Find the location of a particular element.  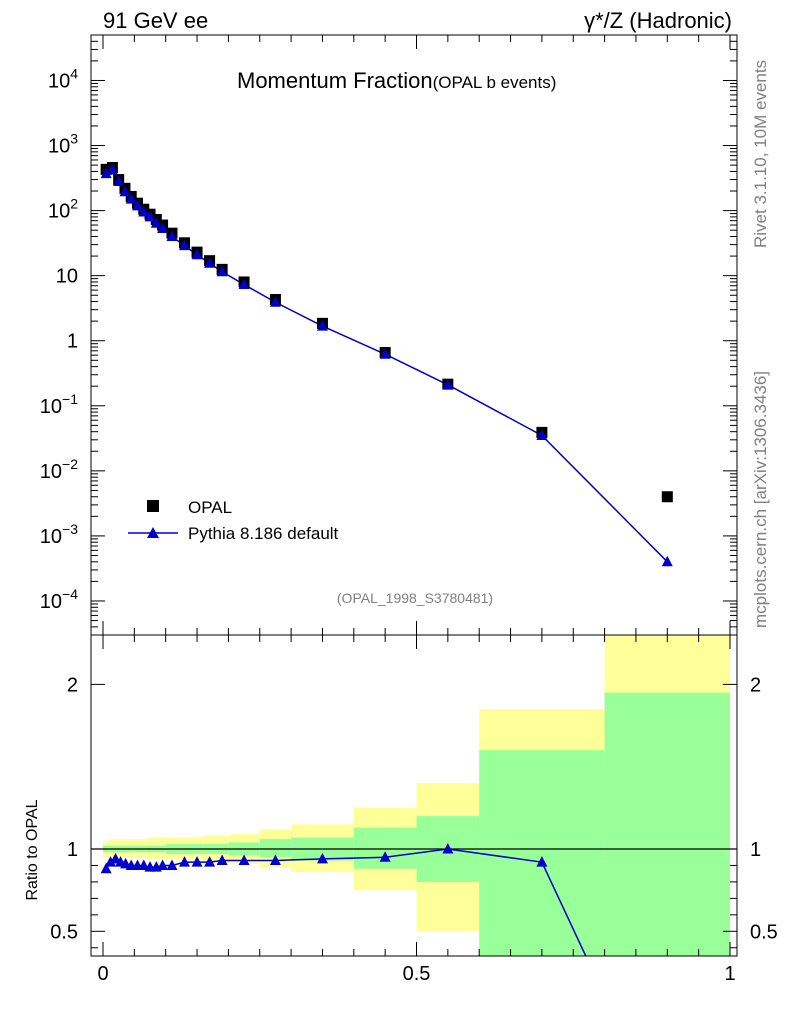

x-tick-label: 0.5 is located at coordinates (417, 974).